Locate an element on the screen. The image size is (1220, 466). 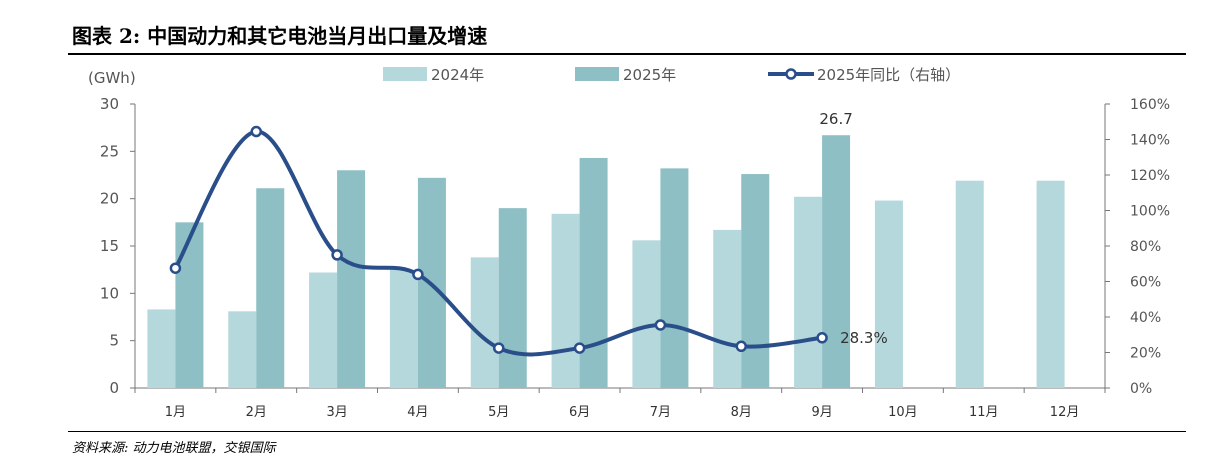
x-tick-label: 3月 is located at coordinates (336, 412).